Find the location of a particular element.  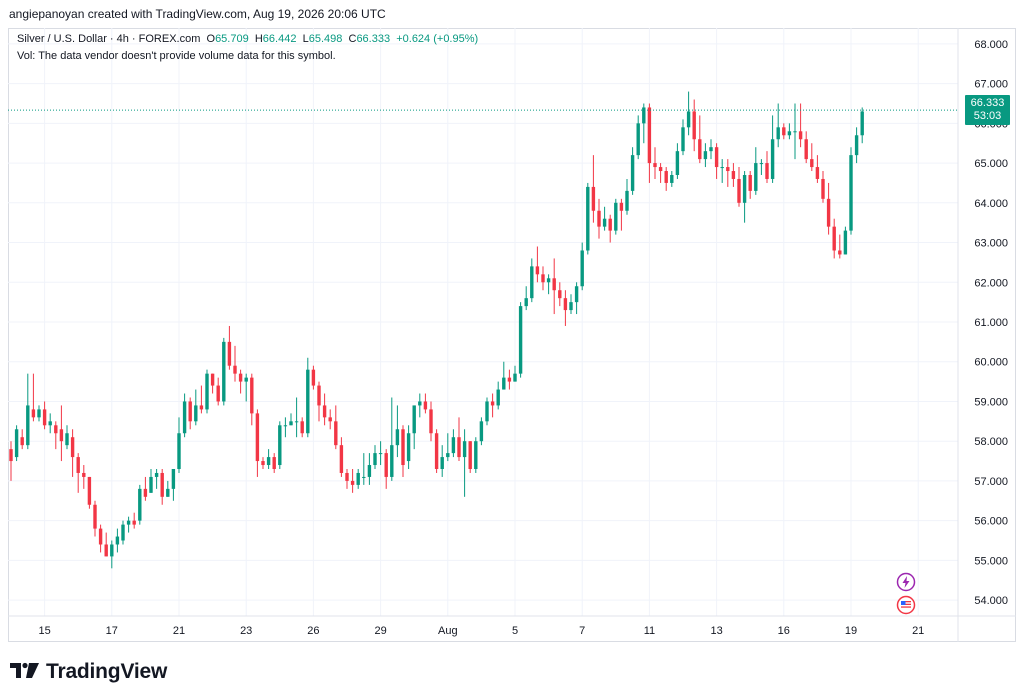

x-tick-label: 11 is located at coordinates (649, 631).